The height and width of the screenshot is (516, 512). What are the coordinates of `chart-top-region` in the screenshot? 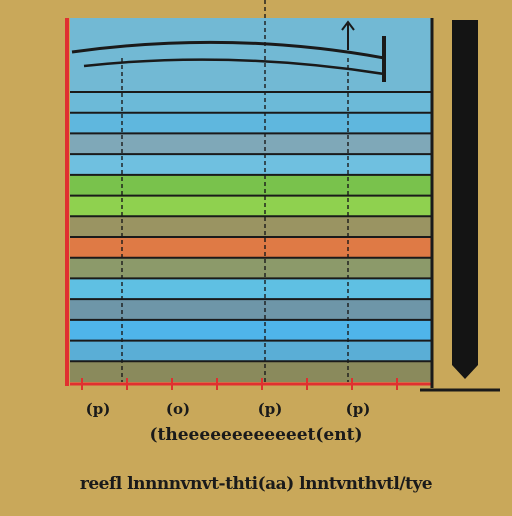 It's located at (251, 55).